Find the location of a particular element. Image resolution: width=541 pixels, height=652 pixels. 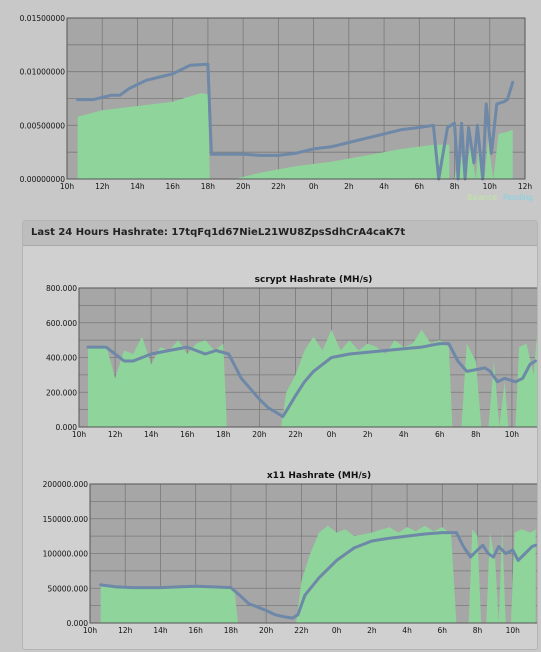

y-tick-label: 50000.000 is located at coordinates (67, 588).